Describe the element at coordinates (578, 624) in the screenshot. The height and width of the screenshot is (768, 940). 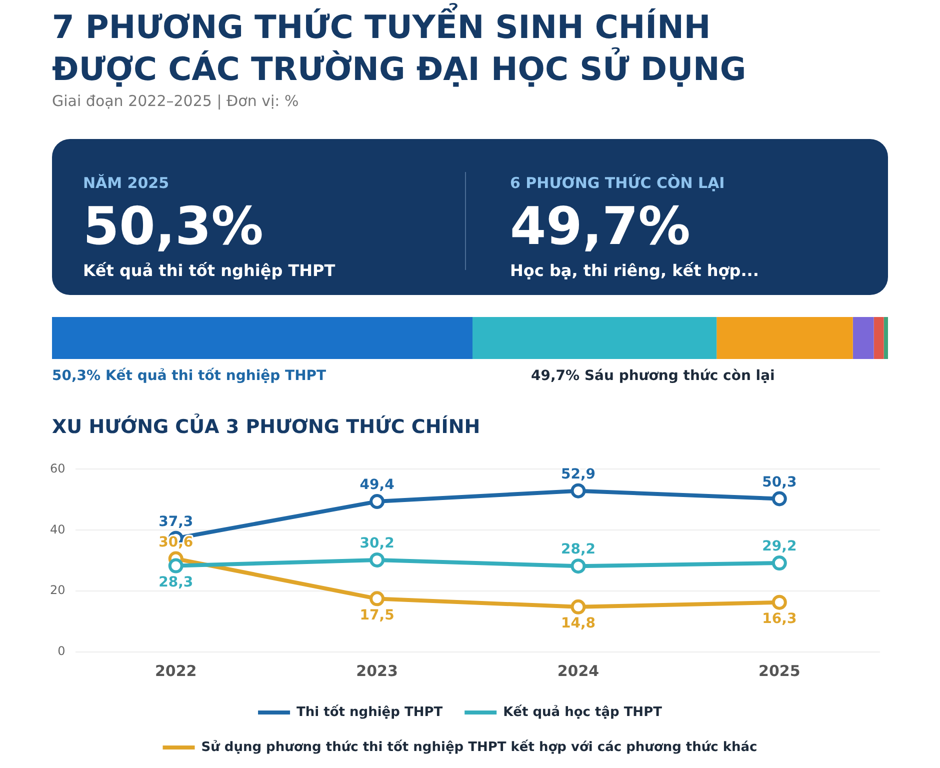
I see `data-label: 14,8` at that location.